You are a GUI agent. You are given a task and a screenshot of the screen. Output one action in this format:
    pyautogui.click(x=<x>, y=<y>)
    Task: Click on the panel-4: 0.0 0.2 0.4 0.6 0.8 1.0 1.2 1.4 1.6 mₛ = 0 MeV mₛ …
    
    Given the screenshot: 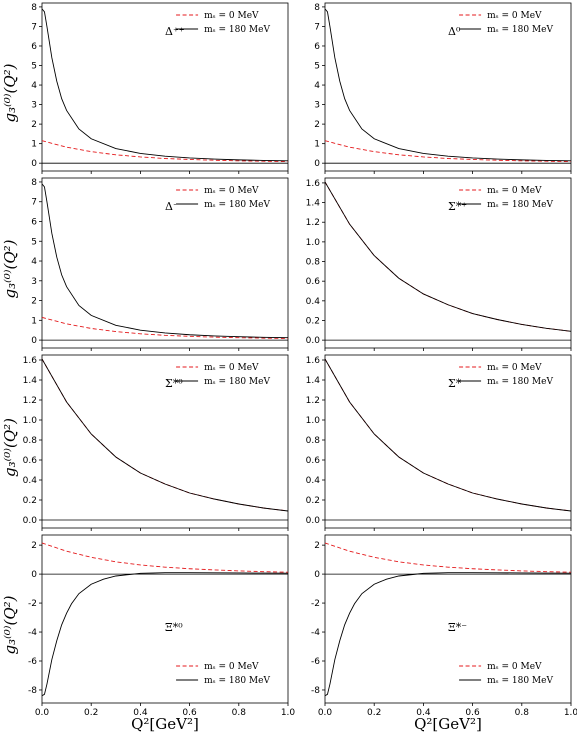 What is the action you would take?
    pyautogui.click(x=439, y=264)
    